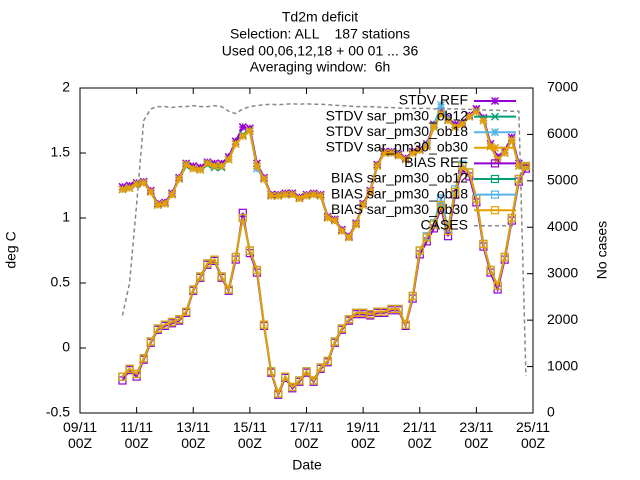  I want to click on y-tick-label: 0, so click(66, 347).